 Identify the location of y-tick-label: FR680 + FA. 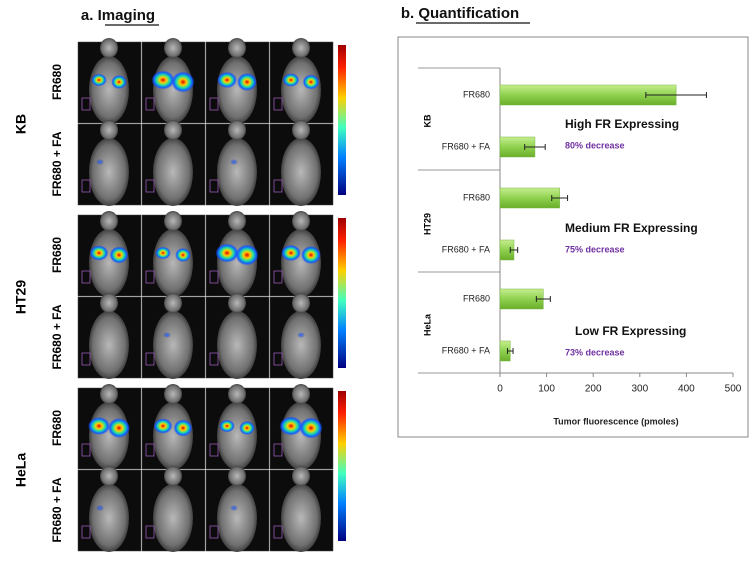
(466, 249).